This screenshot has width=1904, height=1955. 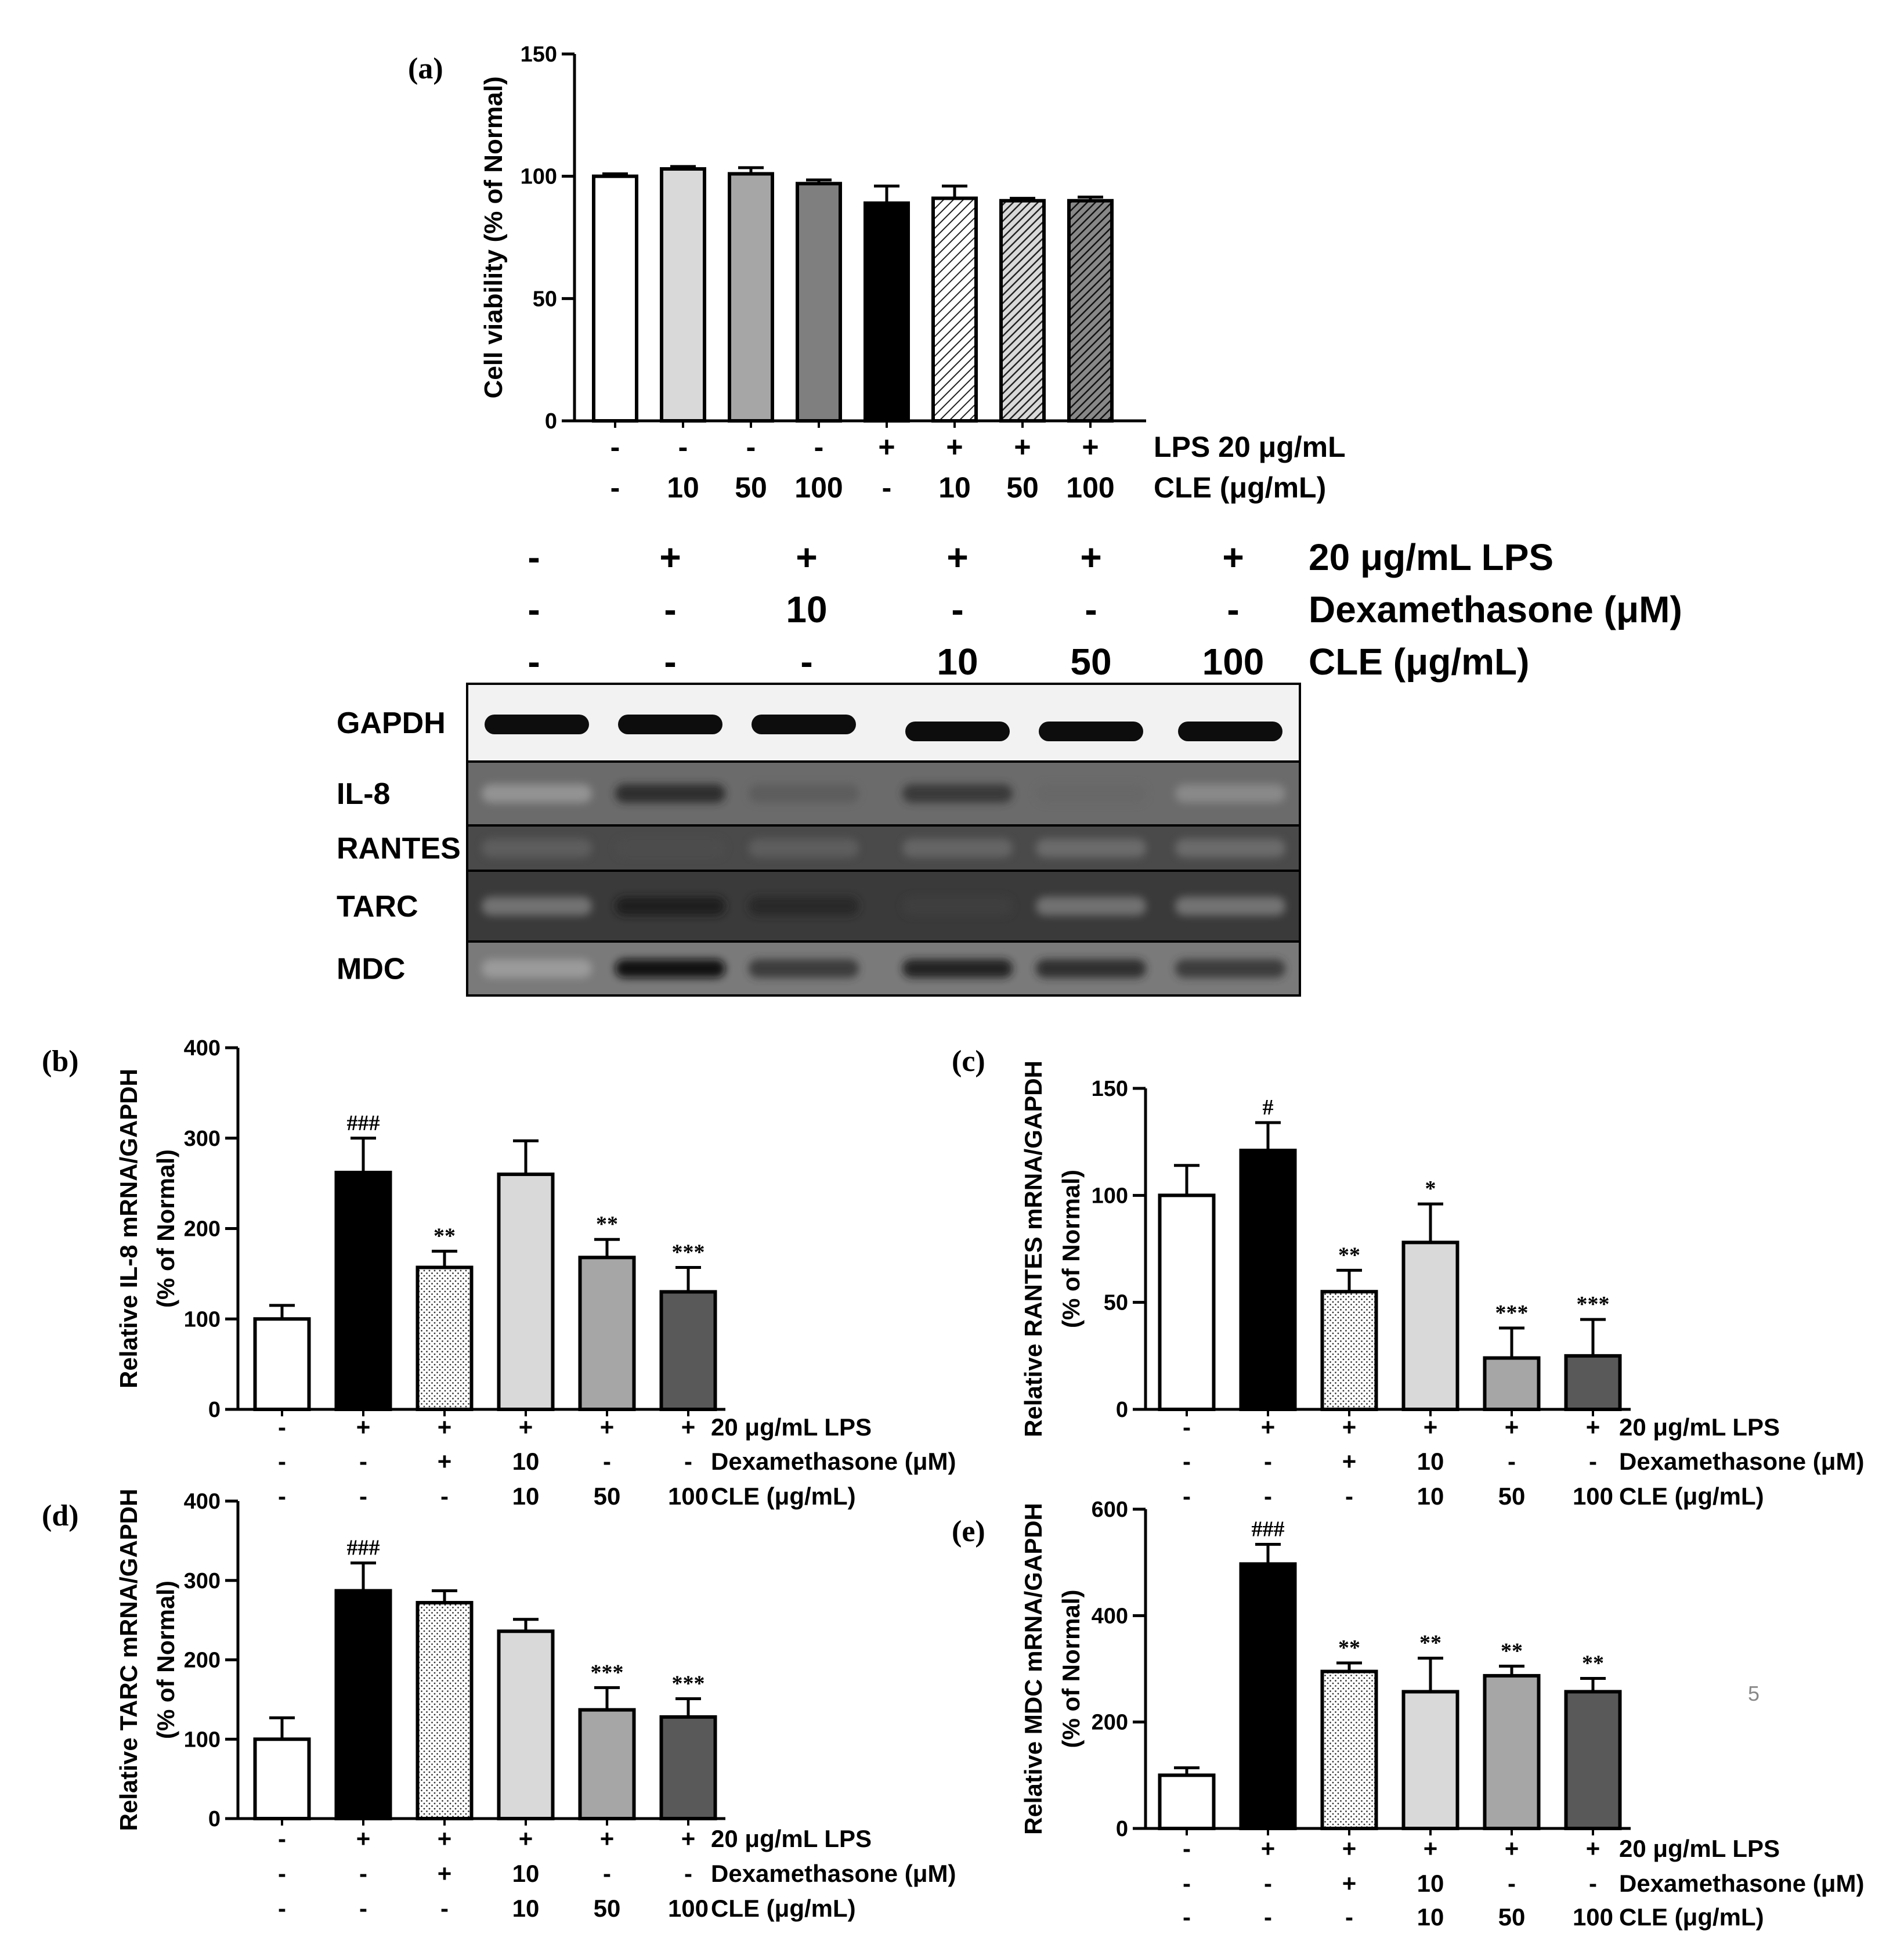 I want to click on condition-value-a: +, so click(x=1022, y=447).